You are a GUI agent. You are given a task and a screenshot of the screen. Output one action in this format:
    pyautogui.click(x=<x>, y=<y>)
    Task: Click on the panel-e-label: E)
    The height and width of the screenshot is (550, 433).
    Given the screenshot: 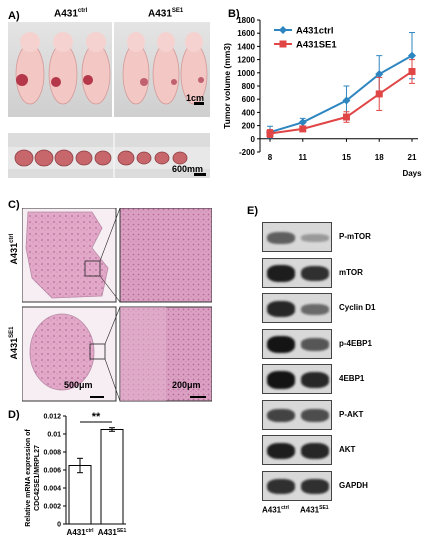 What is the action you would take?
    pyautogui.click(x=252, y=211)
    